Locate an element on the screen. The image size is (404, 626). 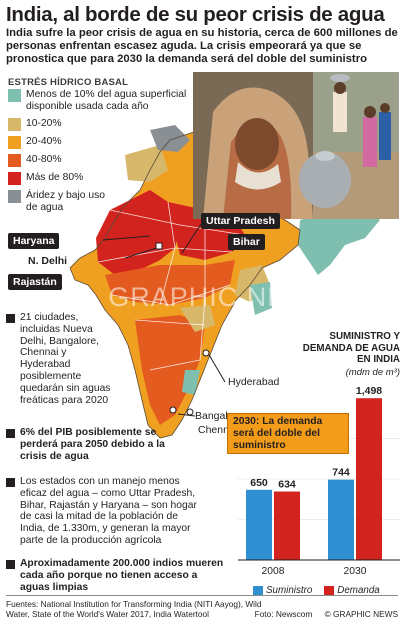
photo-illustration is located at coordinates (296, 145).